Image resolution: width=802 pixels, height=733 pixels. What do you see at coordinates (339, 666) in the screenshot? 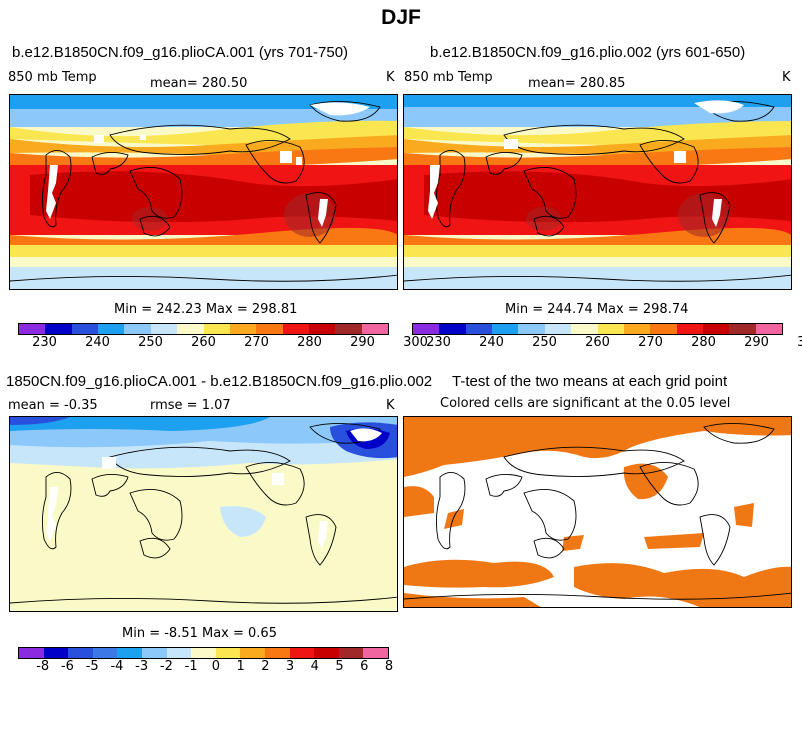
I see `colorbar-tick-label: 5` at bounding box center [339, 666].